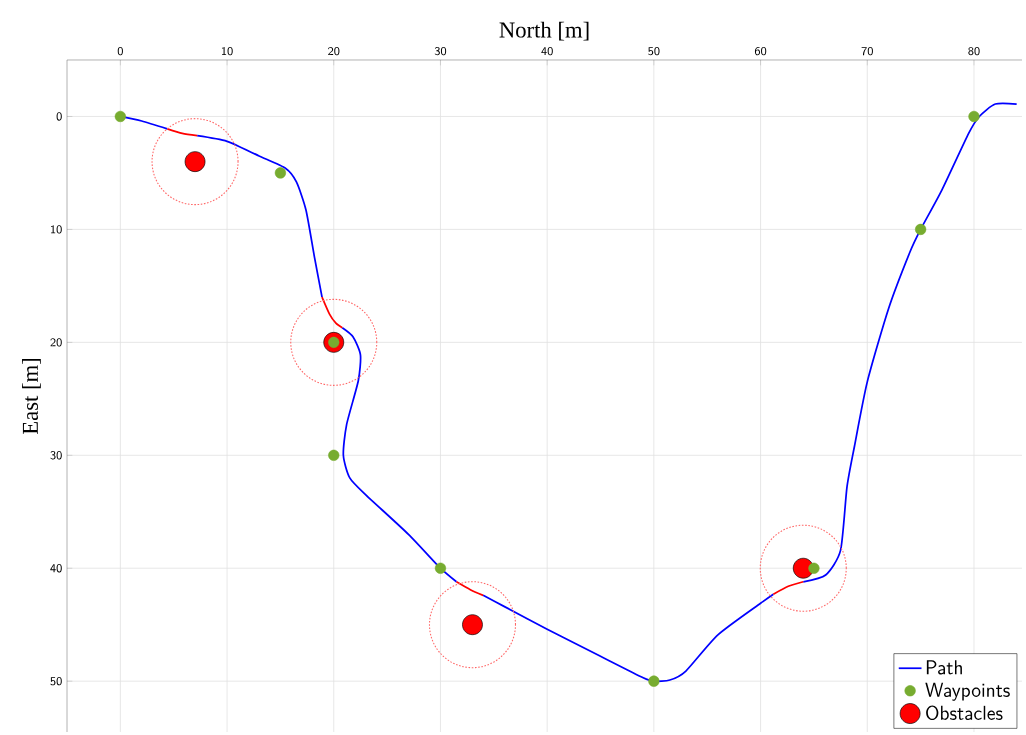 The image size is (1026, 735). I want to click on y-axis-title: East [m], so click(31, 396).